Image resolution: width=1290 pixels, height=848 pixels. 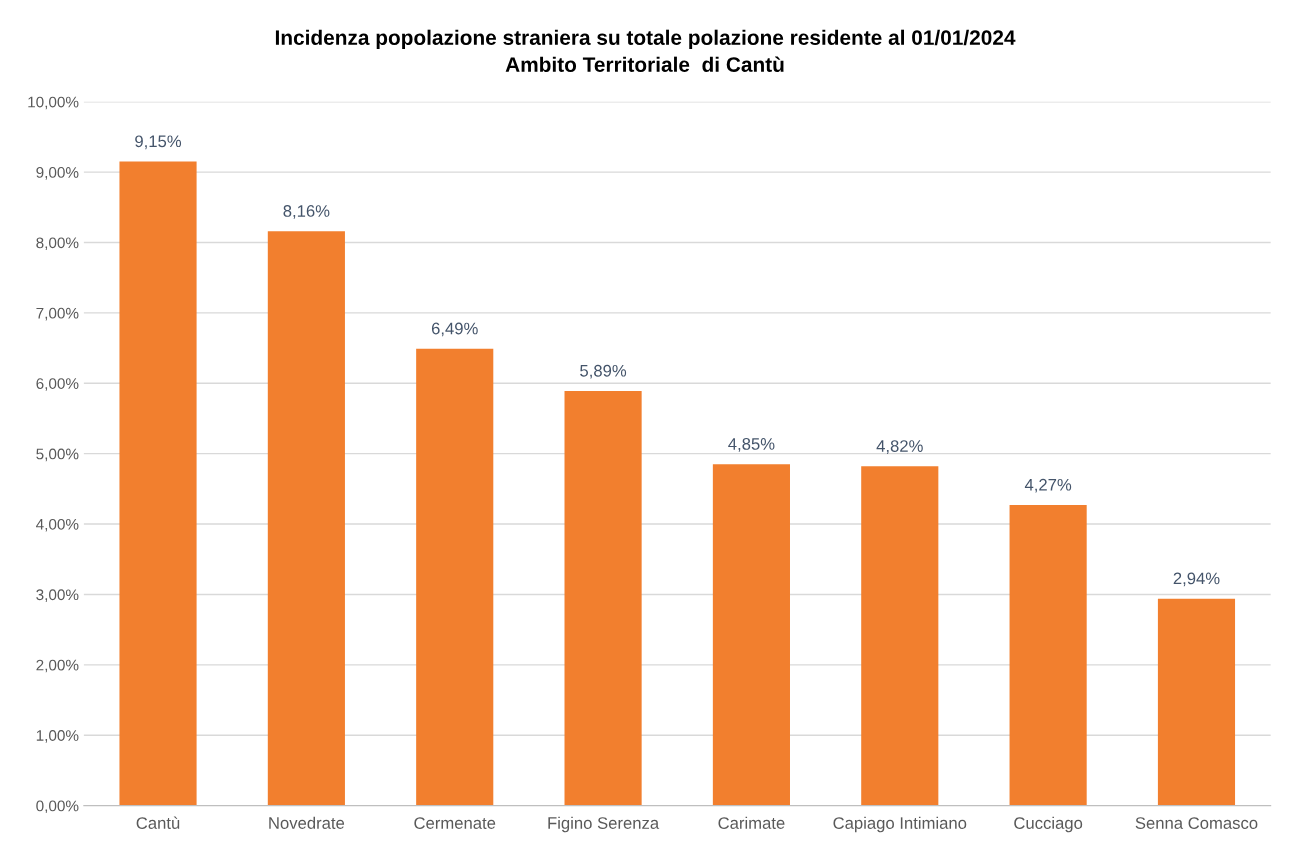 What do you see at coordinates (645, 50) in the screenshot?
I see `chart-title: Incidenza popolazione straniera su totale polazione residente al 01/01/2024 Ambito Territoriale di Cantù` at bounding box center [645, 50].